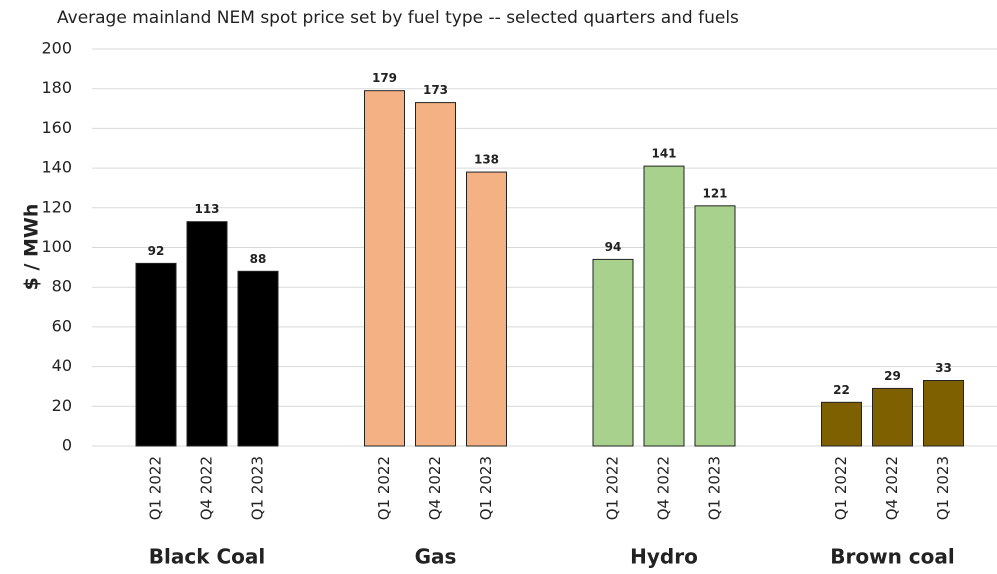 The width and height of the screenshot is (997, 574). What do you see at coordinates (613, 247) in the screenshot?
I see `data-label: 94` at bounding box center [613, 247].